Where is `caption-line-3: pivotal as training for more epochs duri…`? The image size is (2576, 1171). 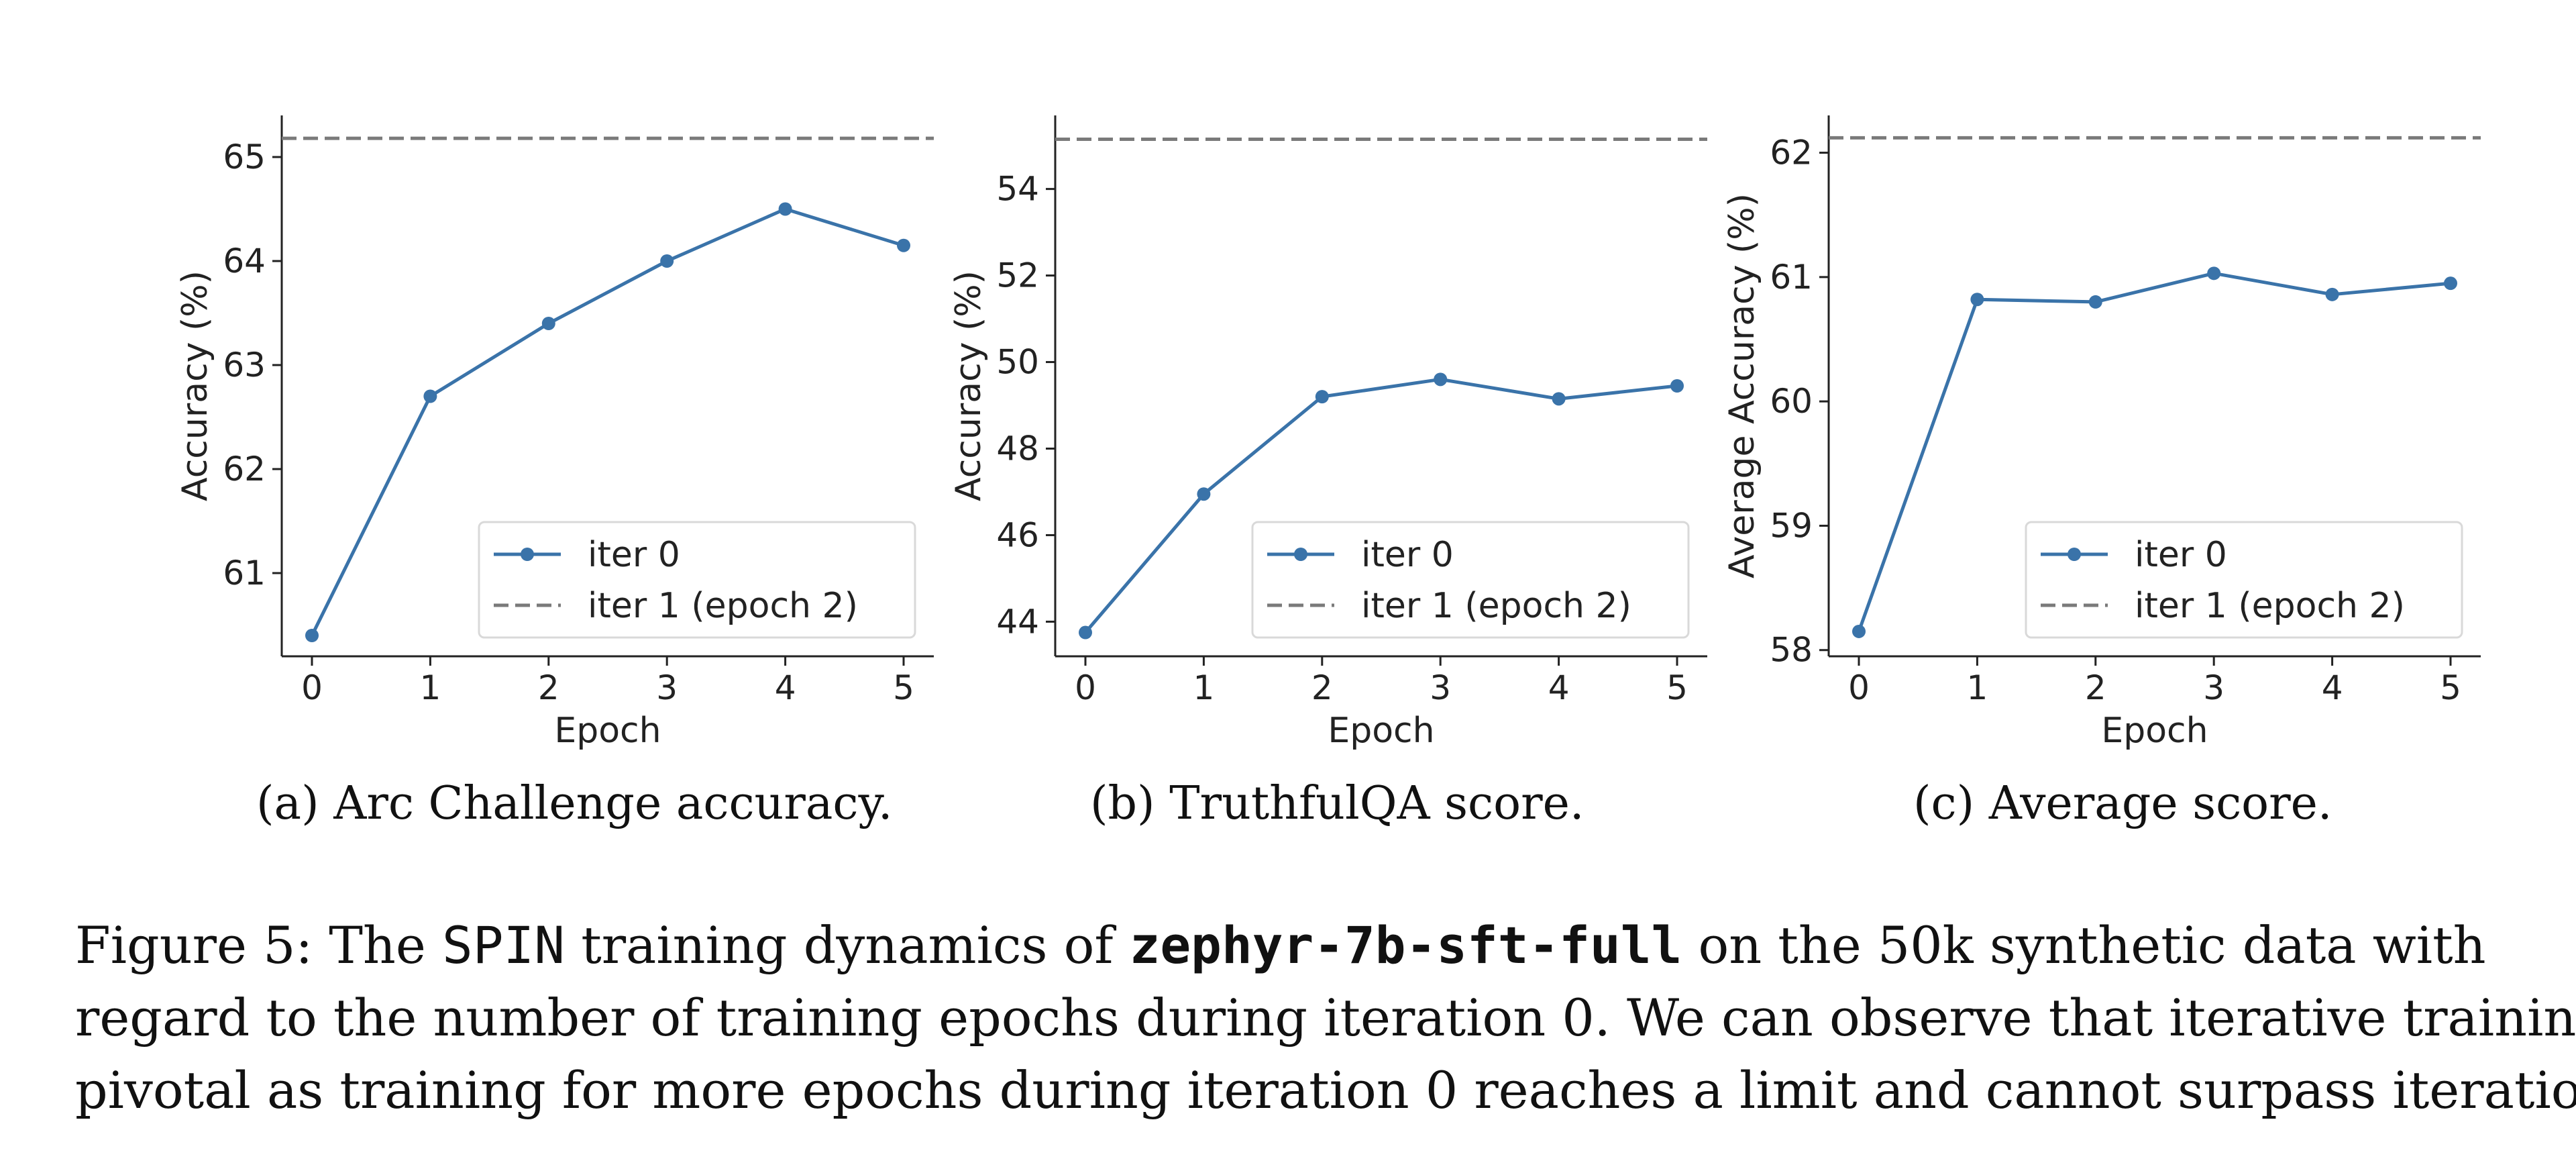 caption-line-3: pivotal as training for more epochs duri… is located at coordinates (1325, 1090).